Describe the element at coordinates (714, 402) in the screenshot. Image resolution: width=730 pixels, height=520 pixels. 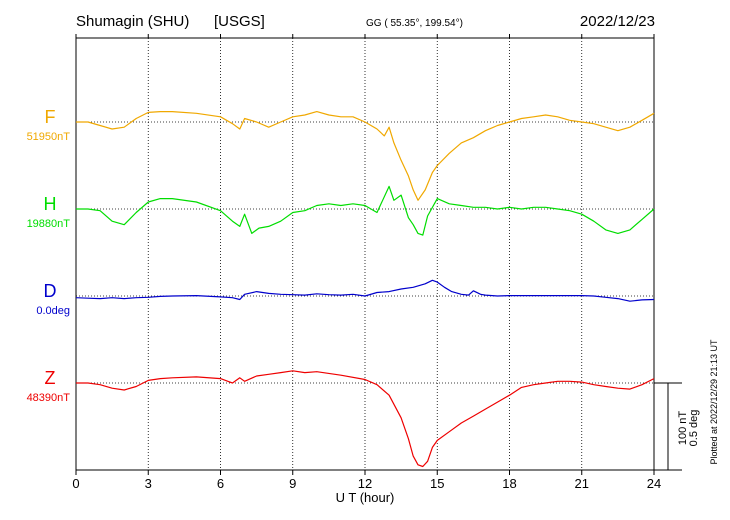
I see `plotted-at-note: Plotted at 2022/12/29 21:13 UT` at that location.